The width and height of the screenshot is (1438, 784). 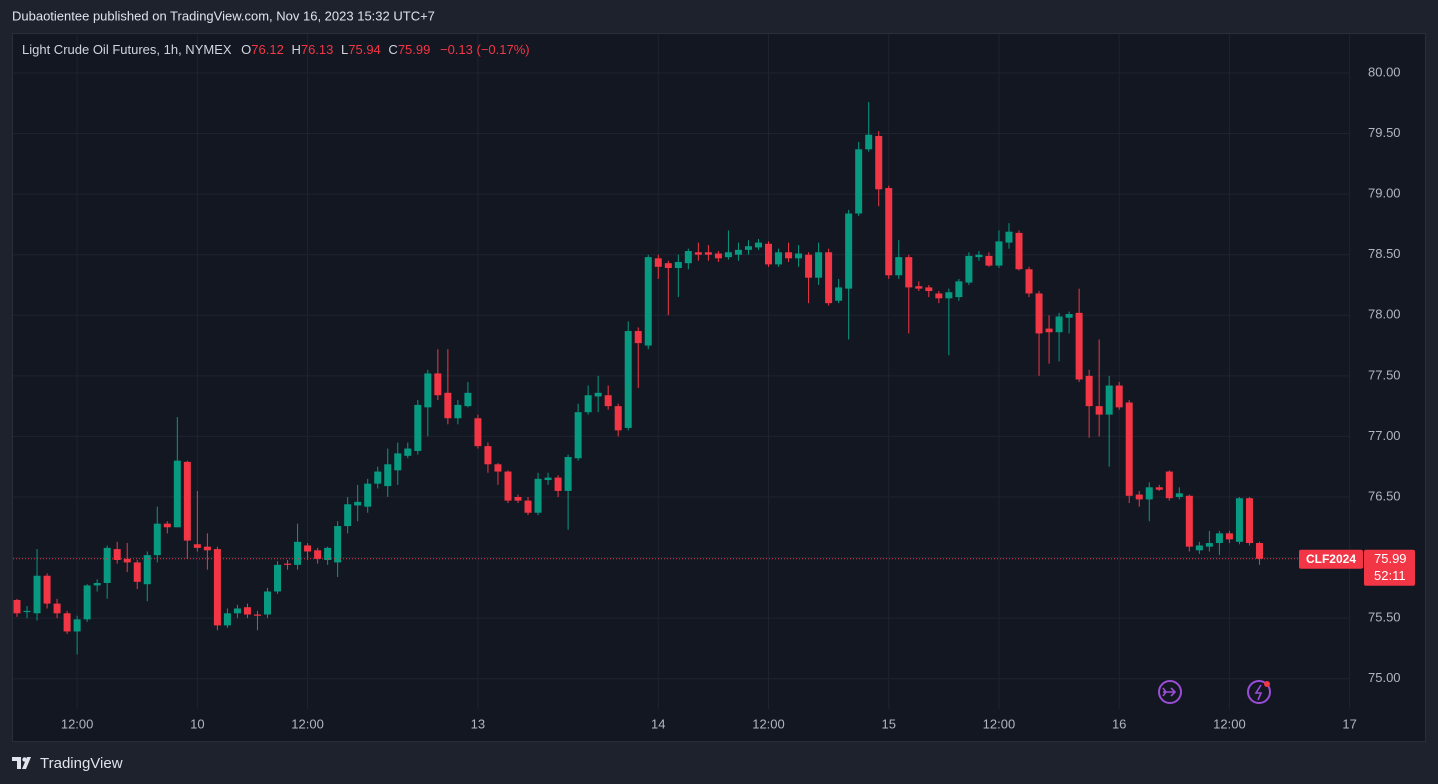 What do you see at coordinates (197, 723) in the screenshot?
I see `x-tick-label: 10` at bounding box center [197, 723].